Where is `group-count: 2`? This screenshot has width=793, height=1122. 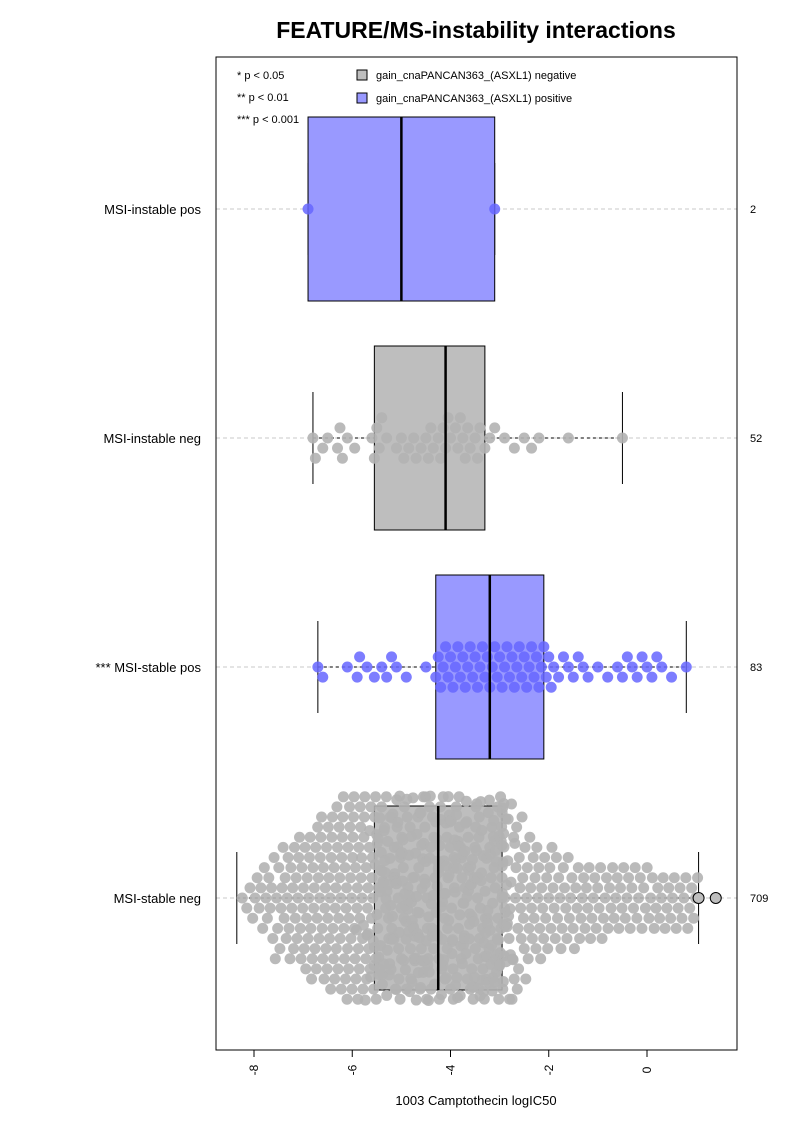 group-count: 2 is located at coordinates (753, 210).